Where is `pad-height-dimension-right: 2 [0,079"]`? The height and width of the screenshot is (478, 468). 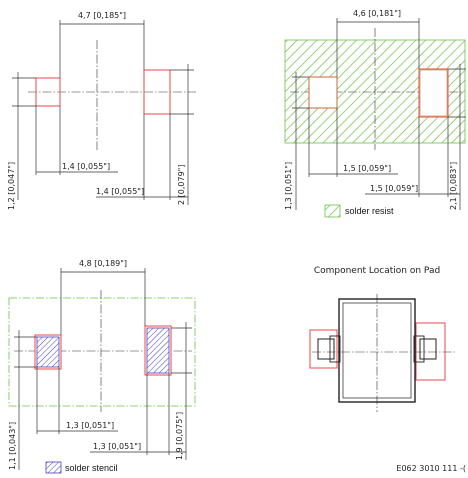
pad-height-dimension-right: 2 [0,079"] is located at coordinates (181, 185).